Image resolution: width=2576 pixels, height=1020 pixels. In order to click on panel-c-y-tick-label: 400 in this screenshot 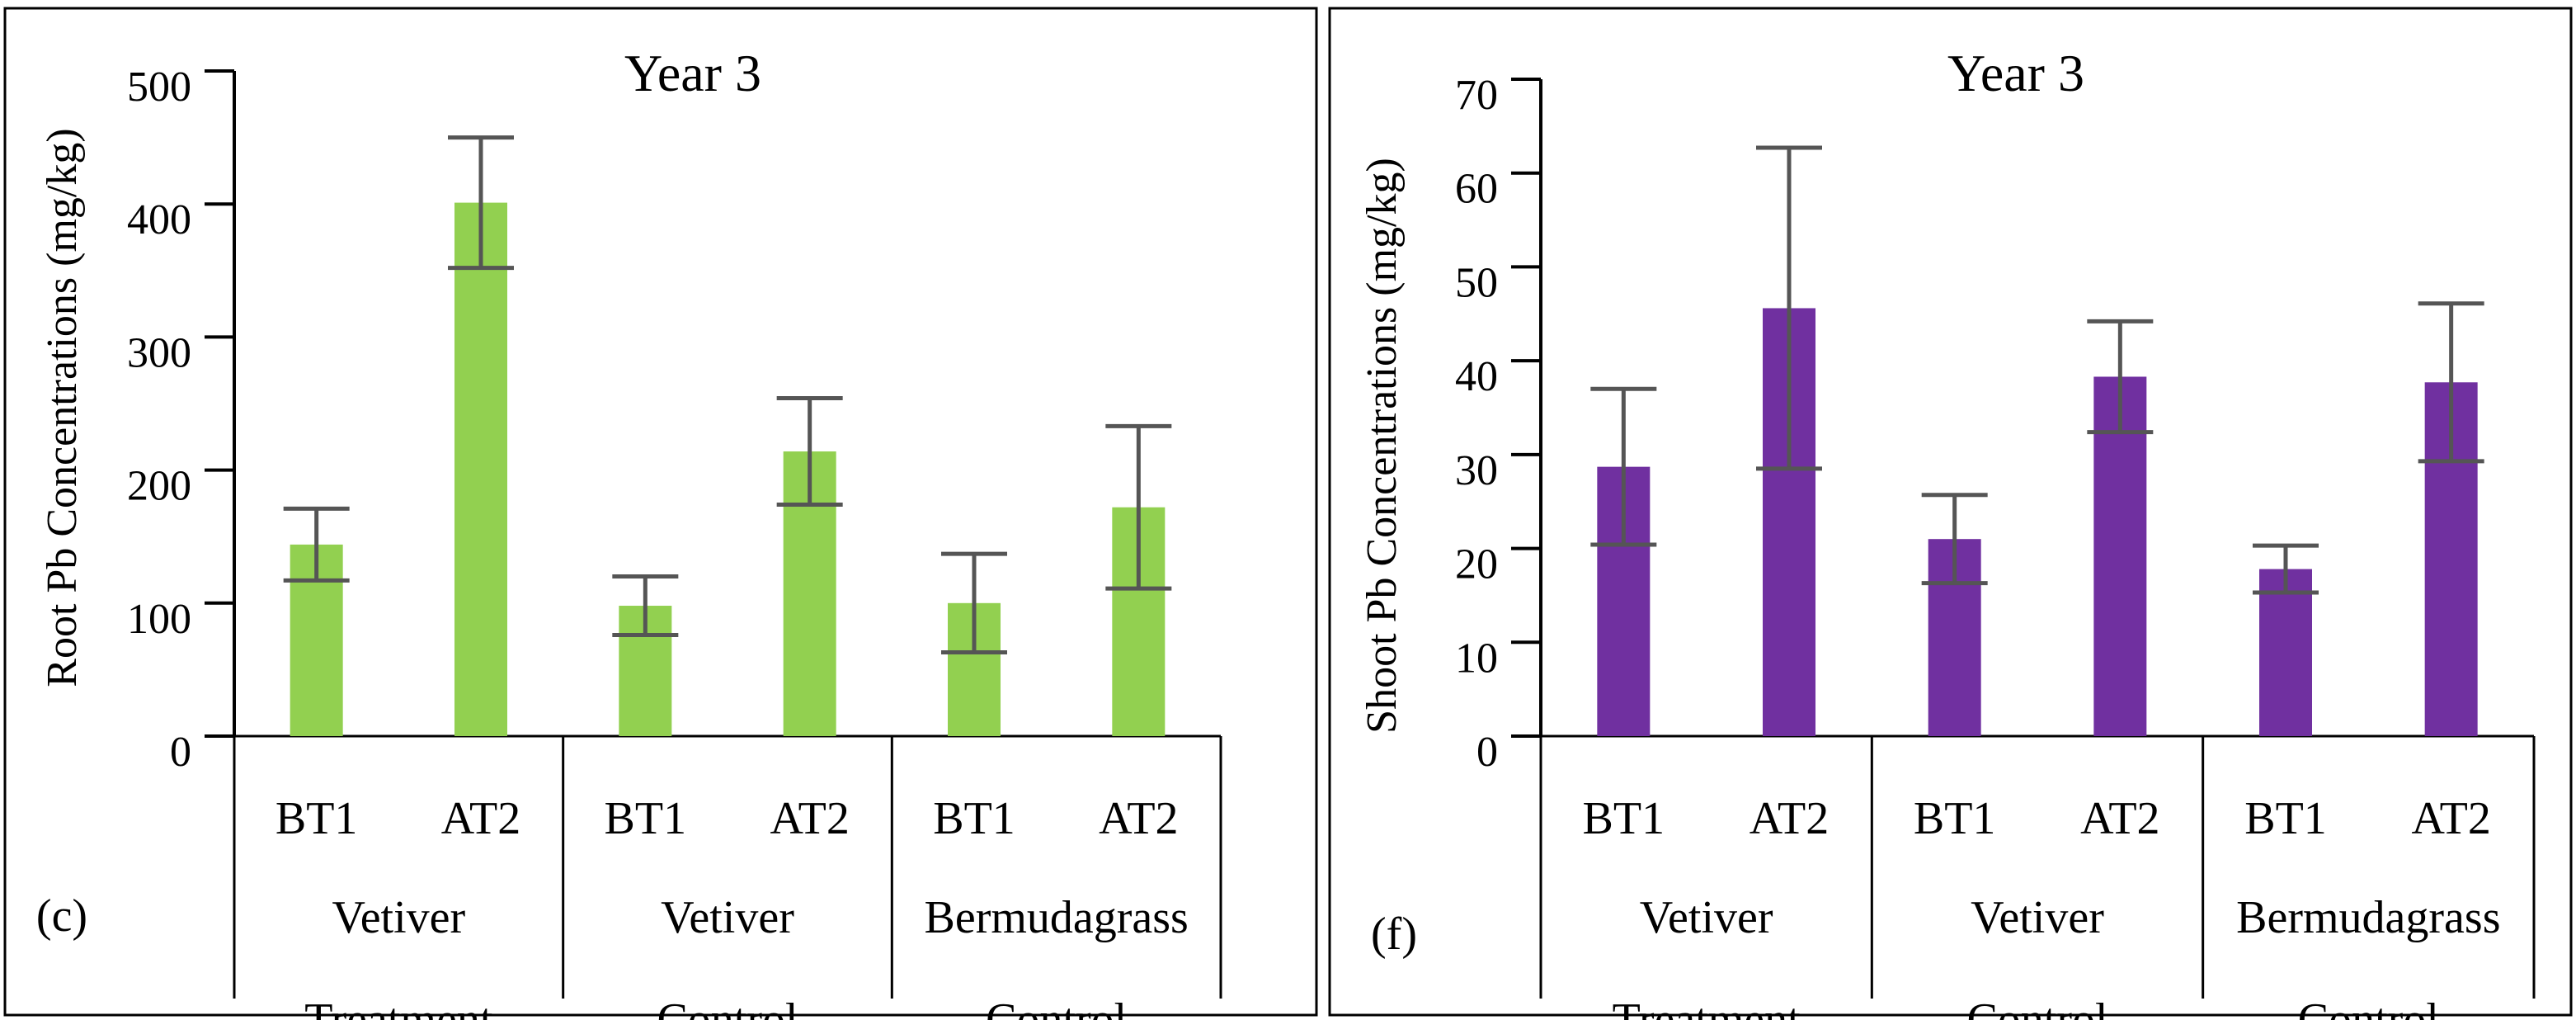, I will do `click(159, 219)`.